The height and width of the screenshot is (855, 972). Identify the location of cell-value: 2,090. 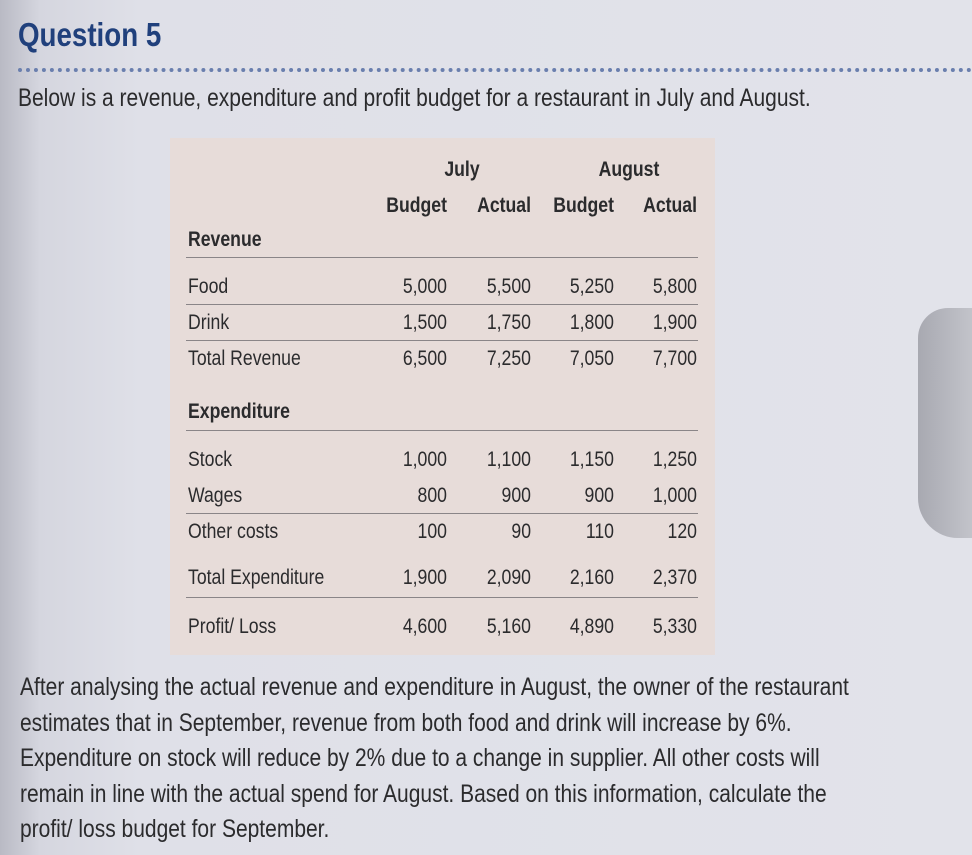
(508, 577).